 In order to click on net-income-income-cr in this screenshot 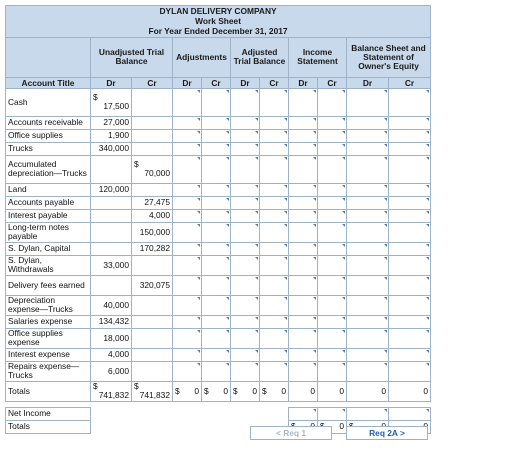, I will do `click(332, 413)`.